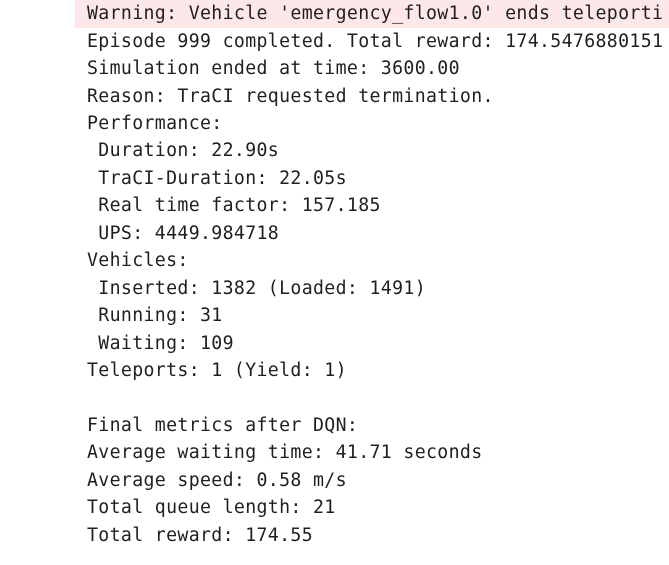  I want to click on output-line-waiting: Waiting: 109, so click(160, 343).